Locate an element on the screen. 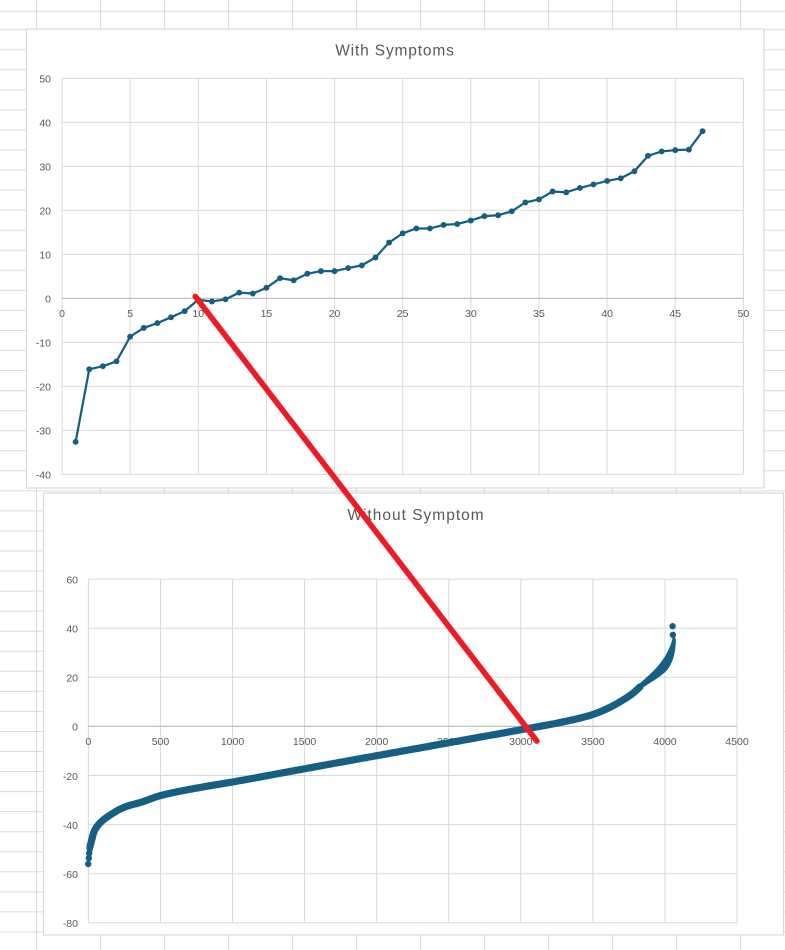  svg-text: 4000 is located at coordinates (665, 742).